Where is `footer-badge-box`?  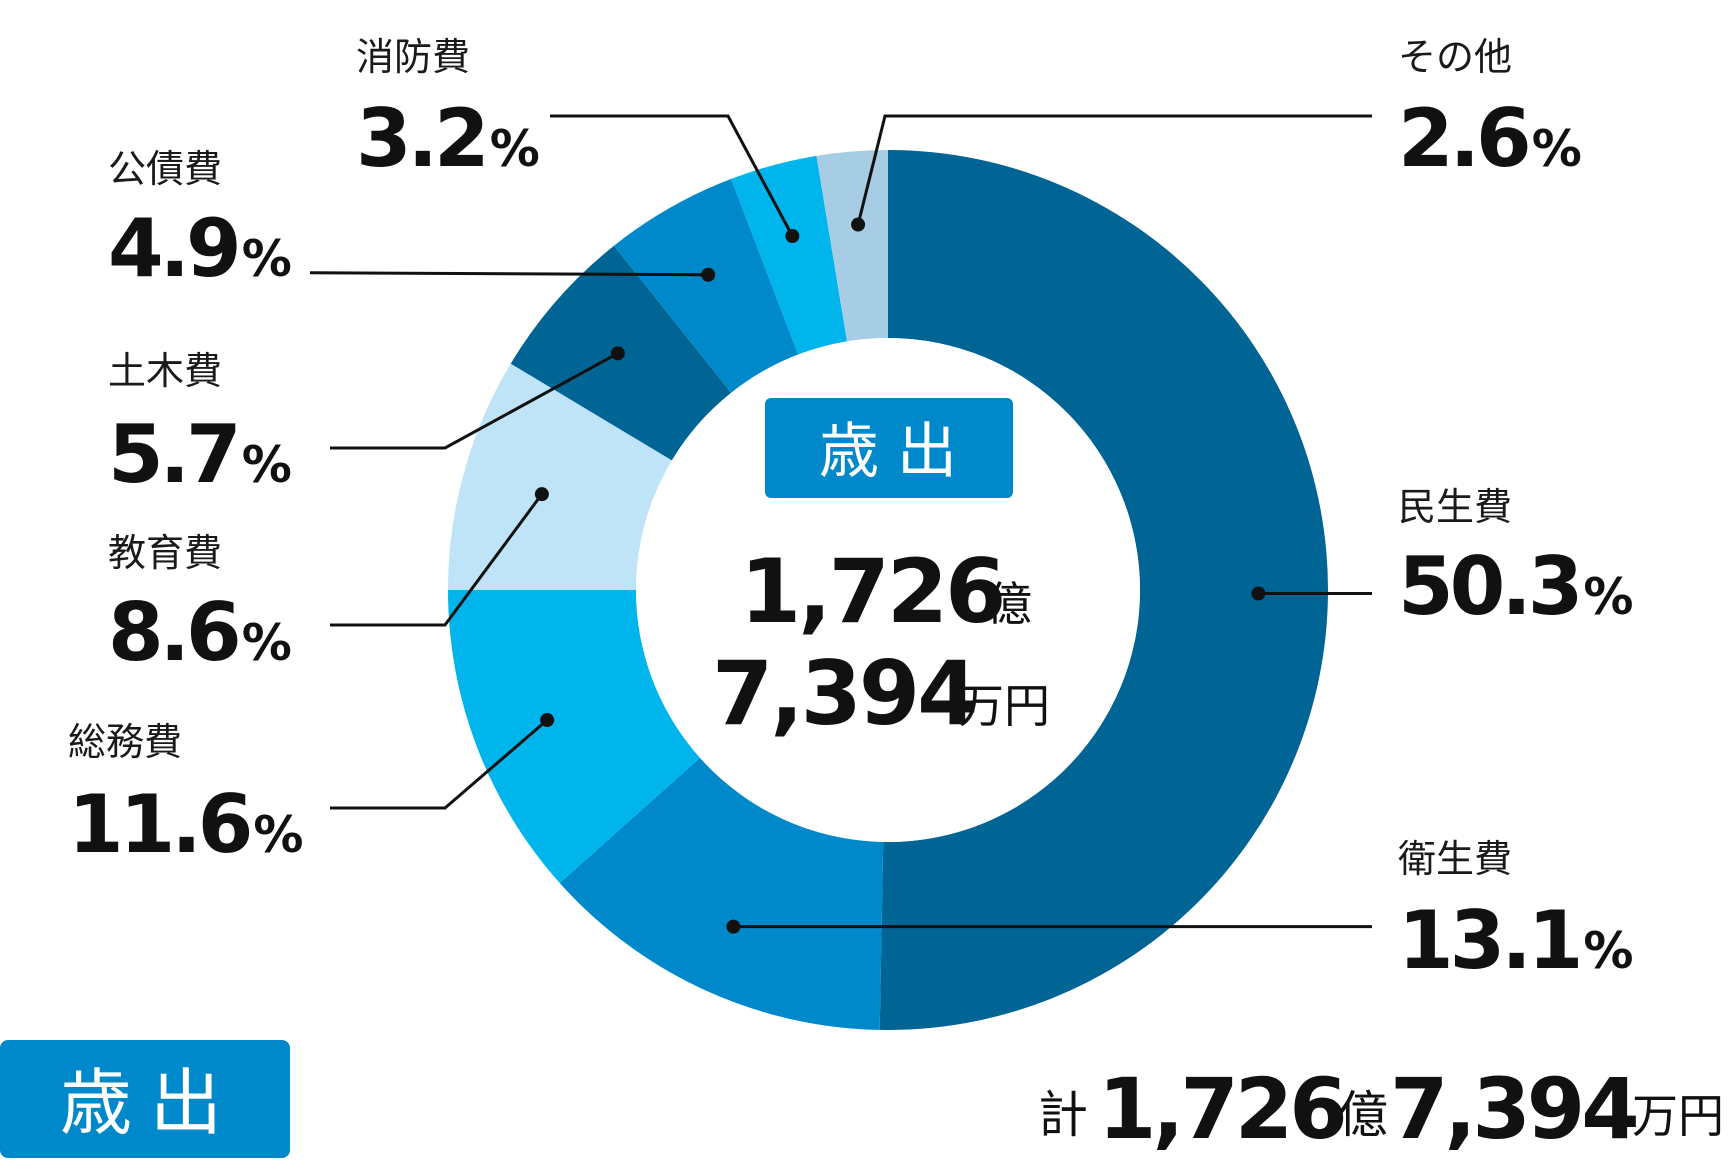
footer-badge-box is located at coordinates (145, 1099).